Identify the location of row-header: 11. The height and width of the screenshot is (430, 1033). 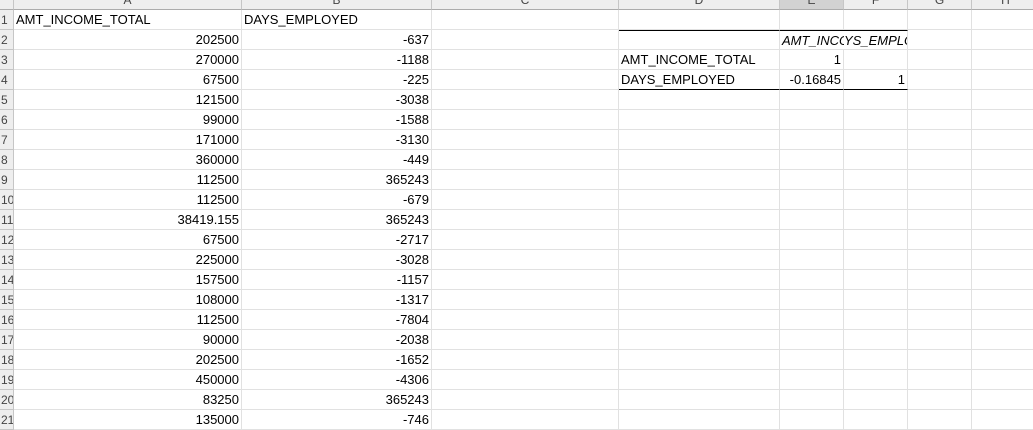
(7, 220).